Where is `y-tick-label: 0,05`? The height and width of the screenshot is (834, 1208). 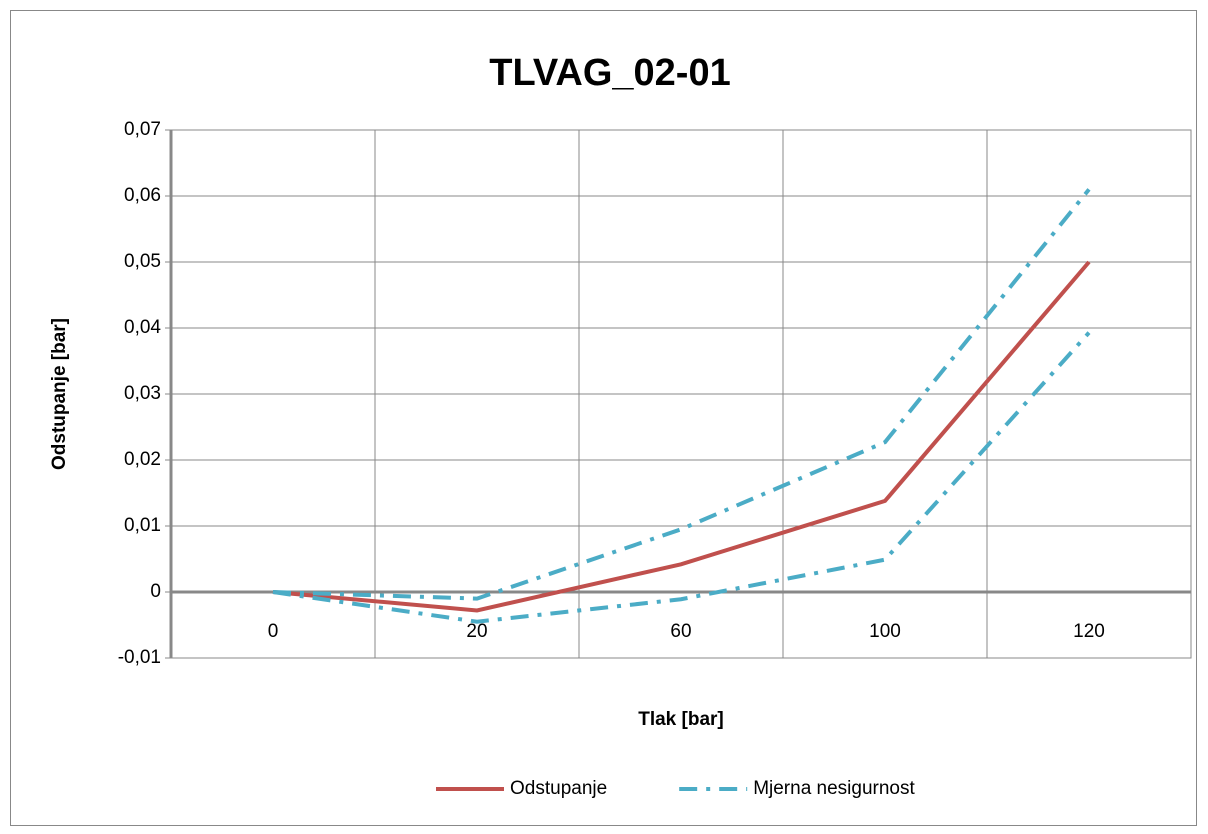
y-tick-label: 0,05 is located at coordinates (142, 261).